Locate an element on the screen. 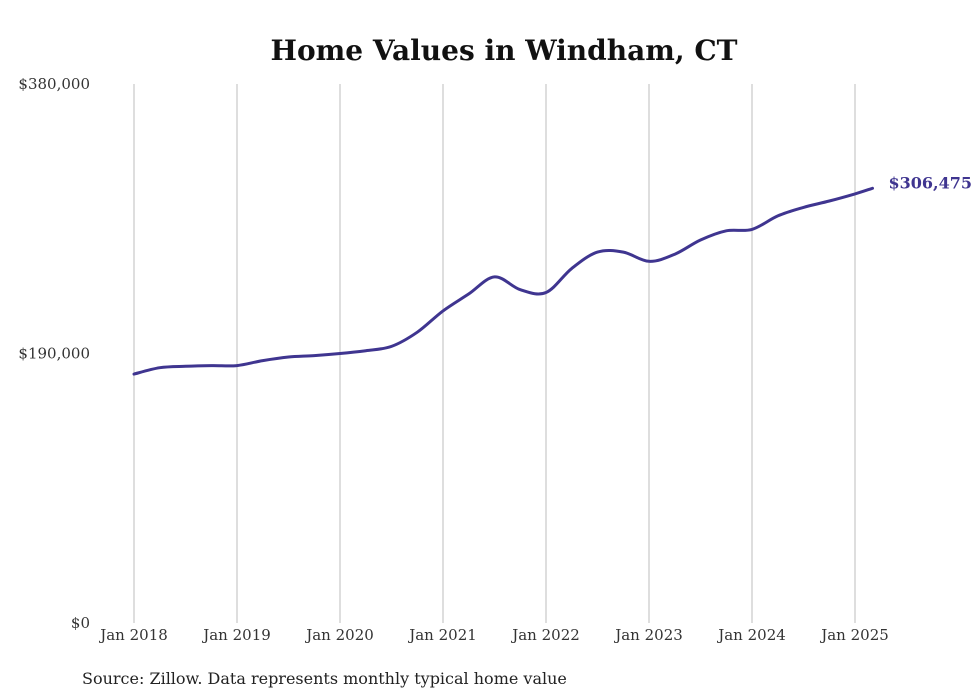 The image size is (980, 699). x-tick-jan-2024: Jan 2024 is located at coordinates (751, 635).